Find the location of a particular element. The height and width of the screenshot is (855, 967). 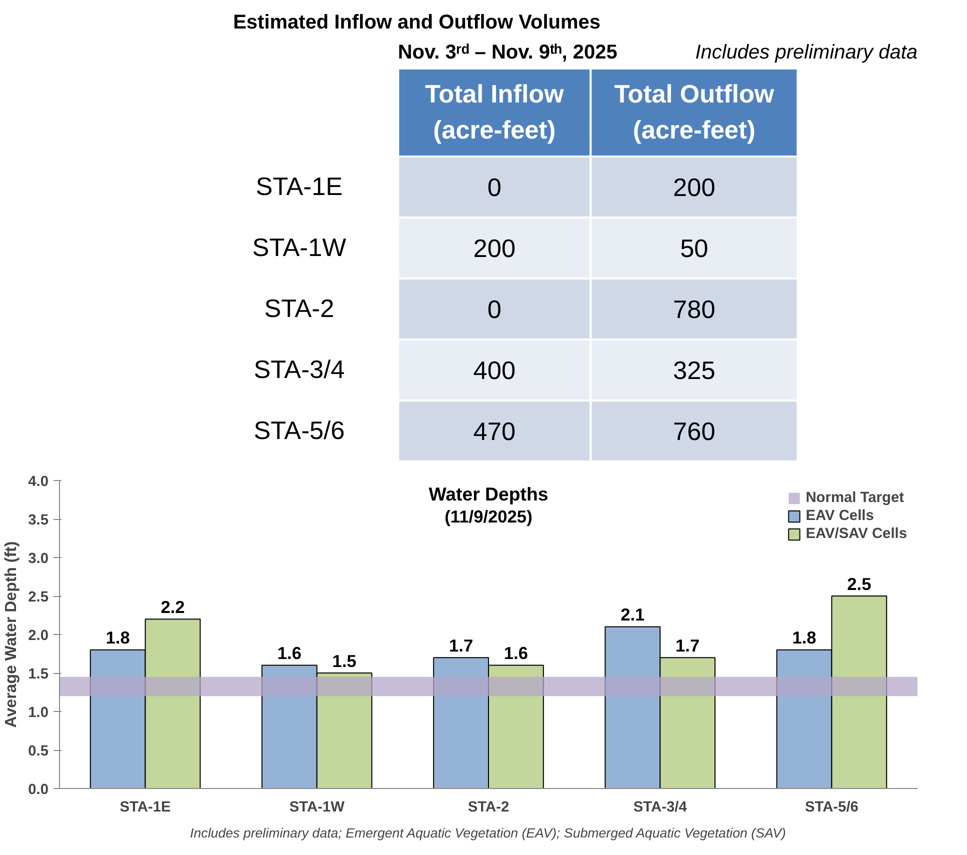

legend-label: Normal Target is located at coordinates (855, 498).